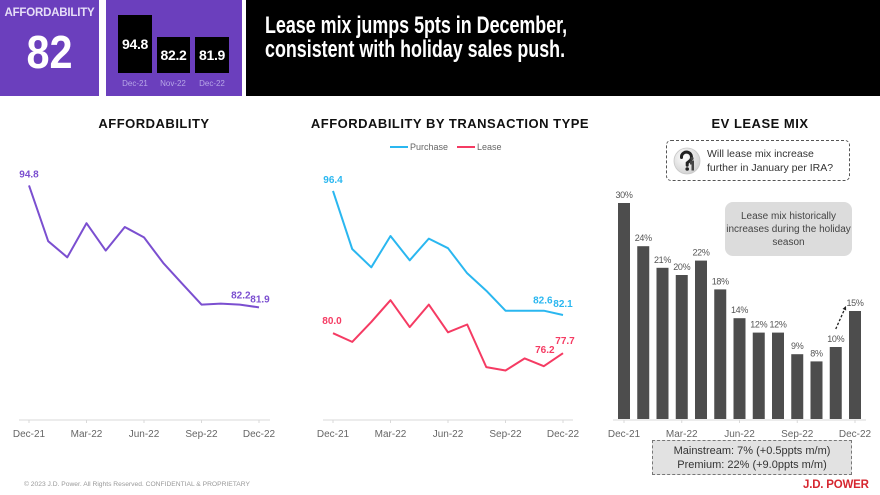  What do you see at coordinates (681, 267) in the screenshot?
I see `bar-value-label: 20%` at bounding box center [681, 267].